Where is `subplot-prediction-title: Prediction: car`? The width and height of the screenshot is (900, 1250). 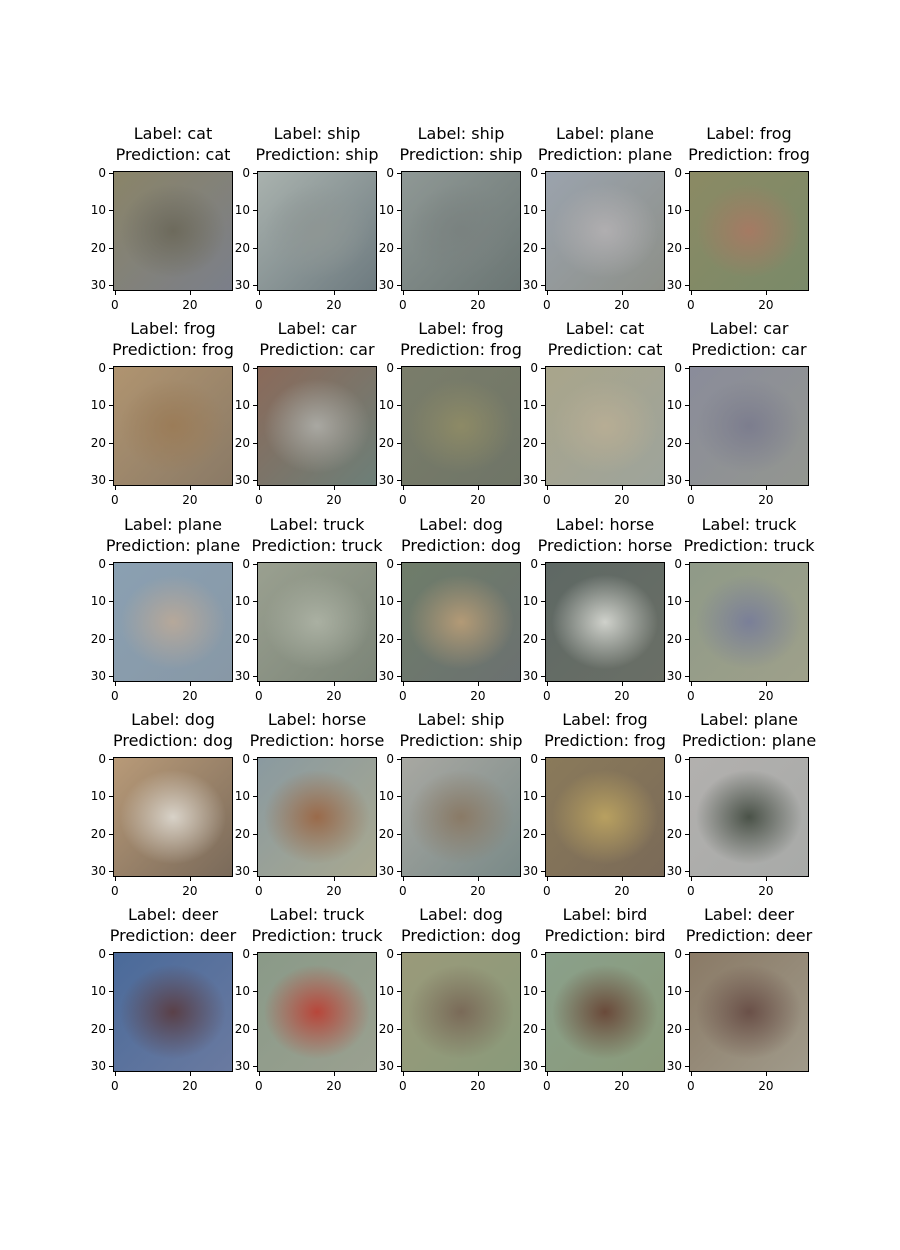
subplot-prediction-title: Prediction: car is located at coordinates (317, 349).